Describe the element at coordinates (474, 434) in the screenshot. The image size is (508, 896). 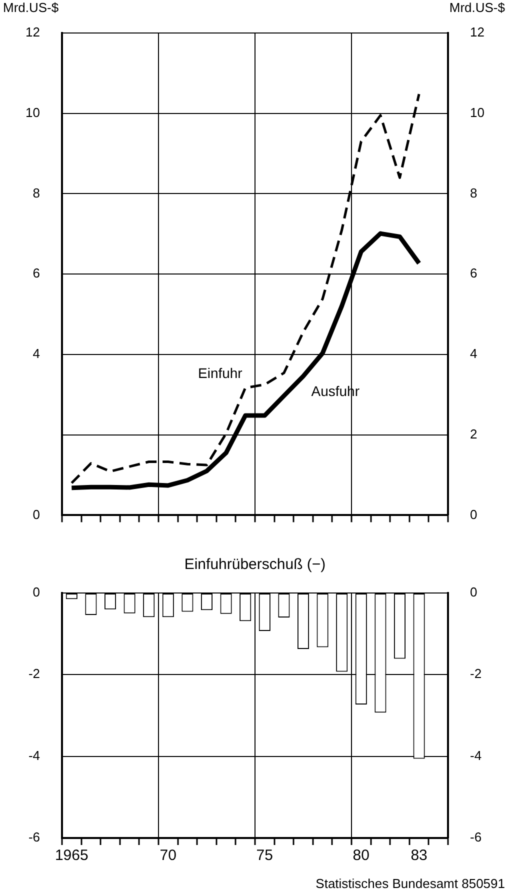
I see `y2-tick-label: 2` at that location.